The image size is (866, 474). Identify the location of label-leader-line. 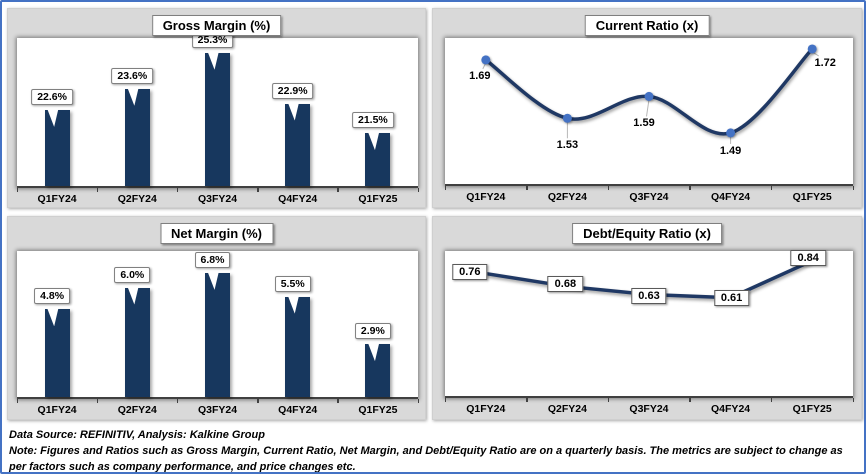
(648, 108).